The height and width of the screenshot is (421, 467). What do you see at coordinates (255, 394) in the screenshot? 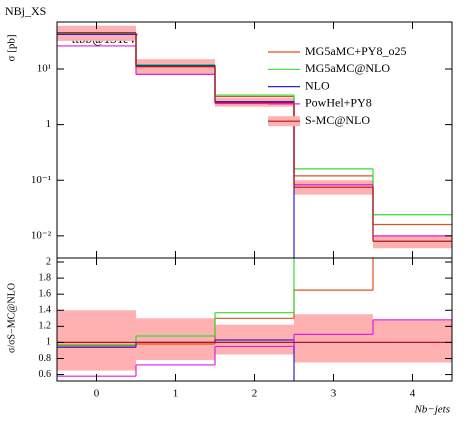
I see `x-tick-label: 2` at bounding box center [255, 394].